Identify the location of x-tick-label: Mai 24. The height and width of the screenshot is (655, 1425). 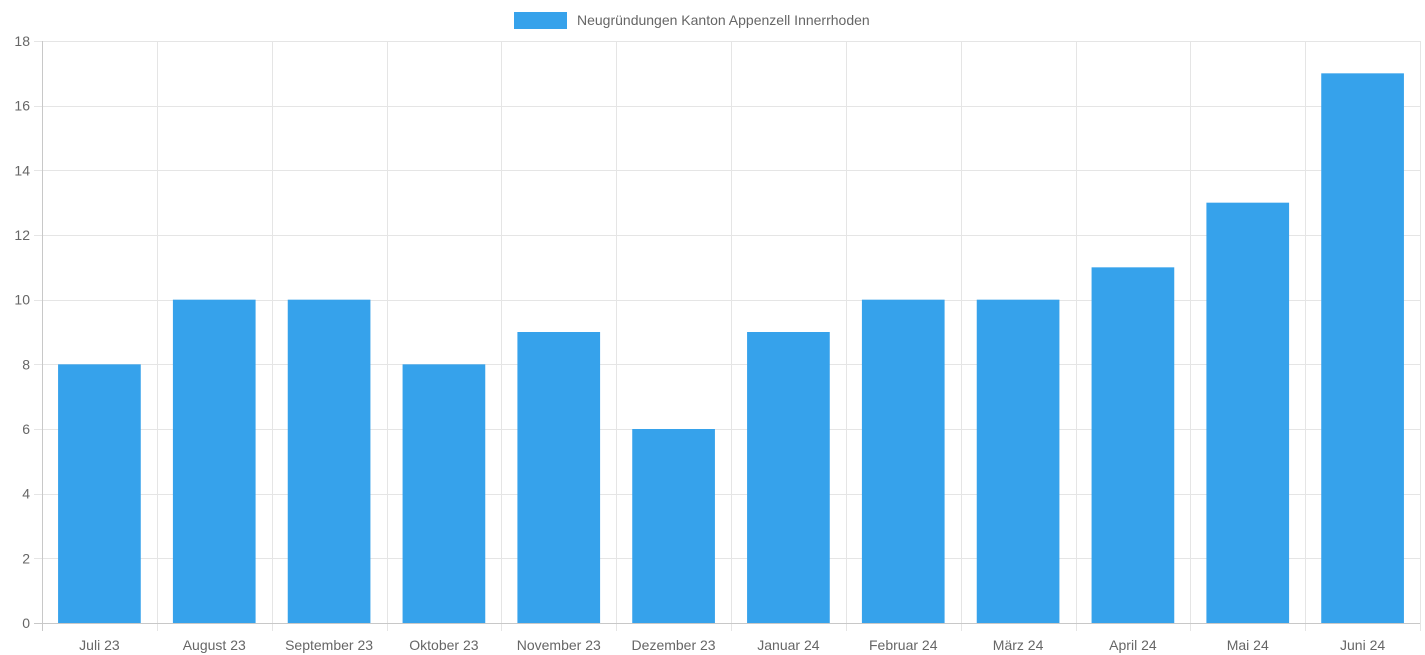
(1248, 645).